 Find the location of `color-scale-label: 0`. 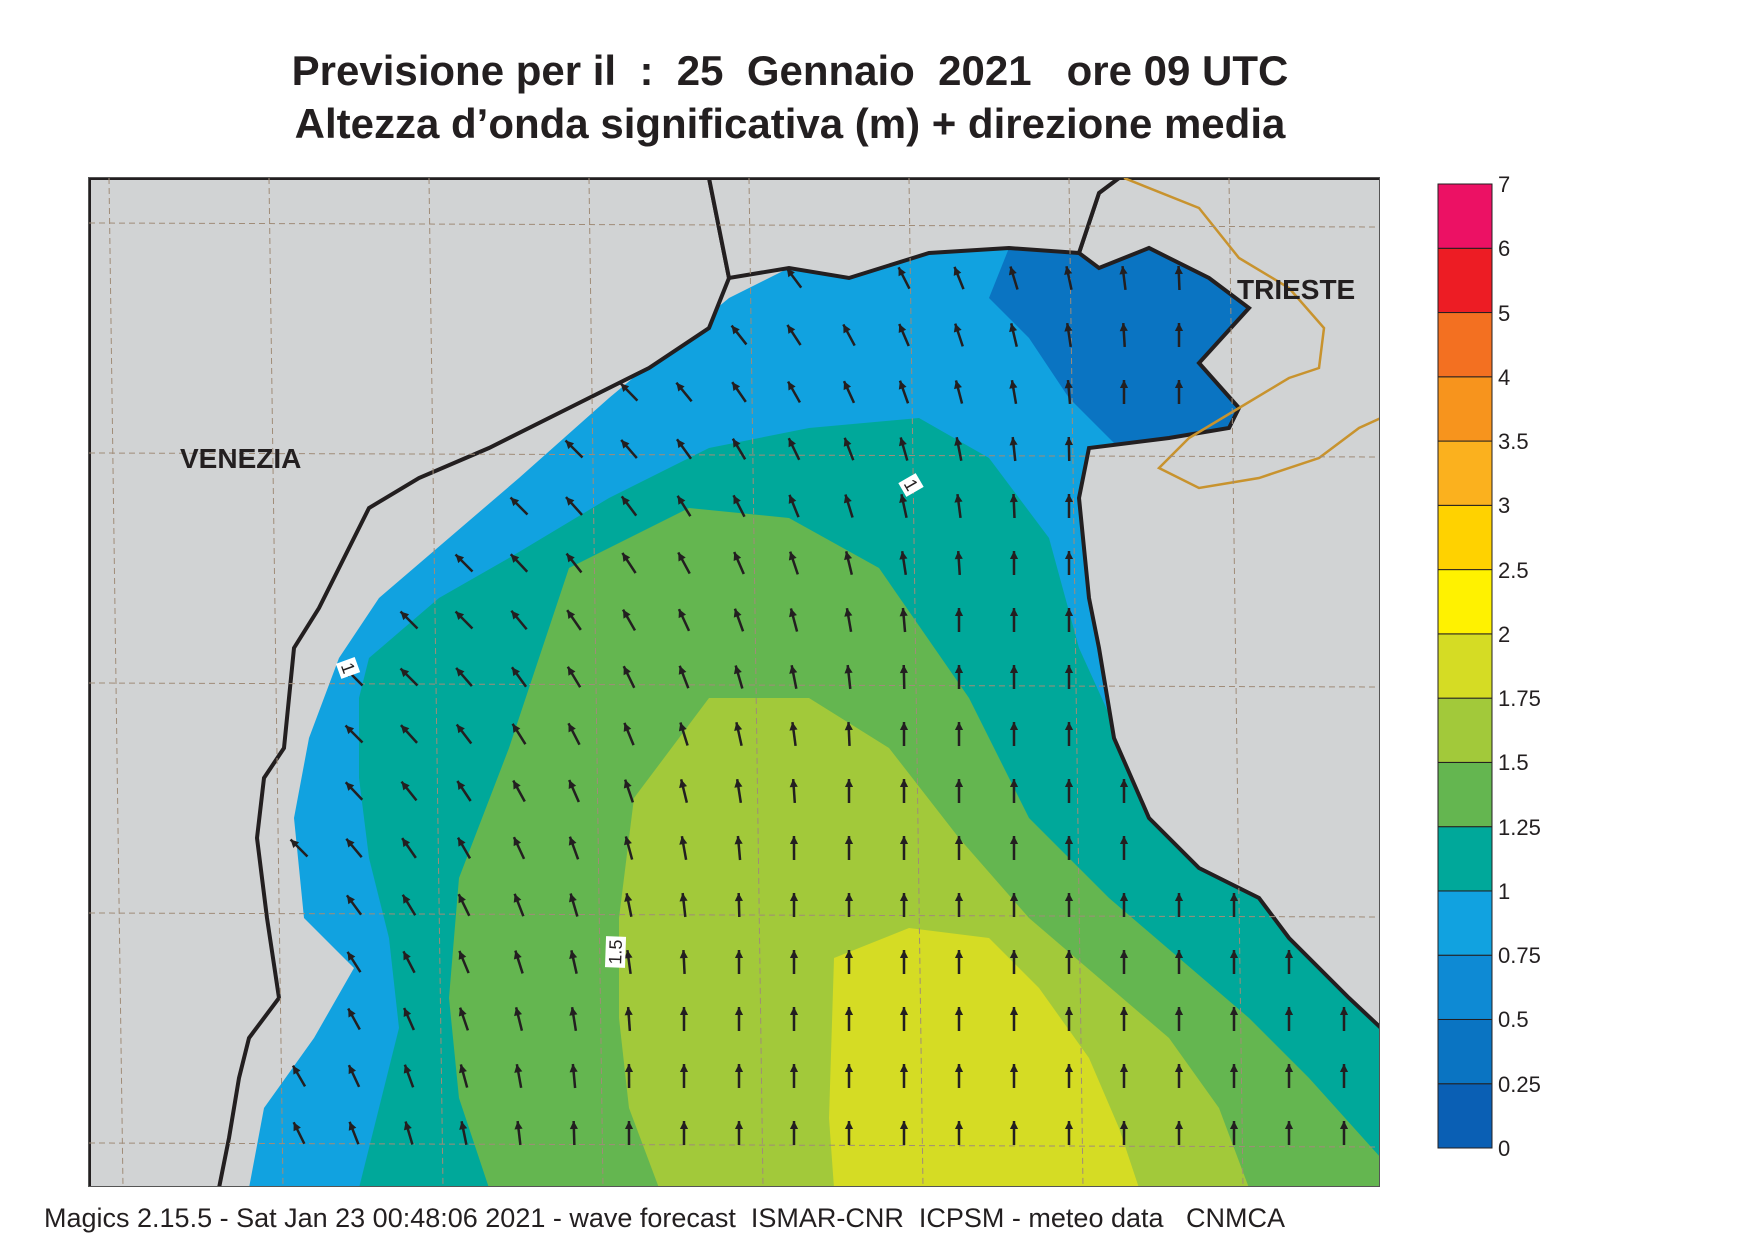

color-scale-label: 0 is located at coordinates (1504, 1148).